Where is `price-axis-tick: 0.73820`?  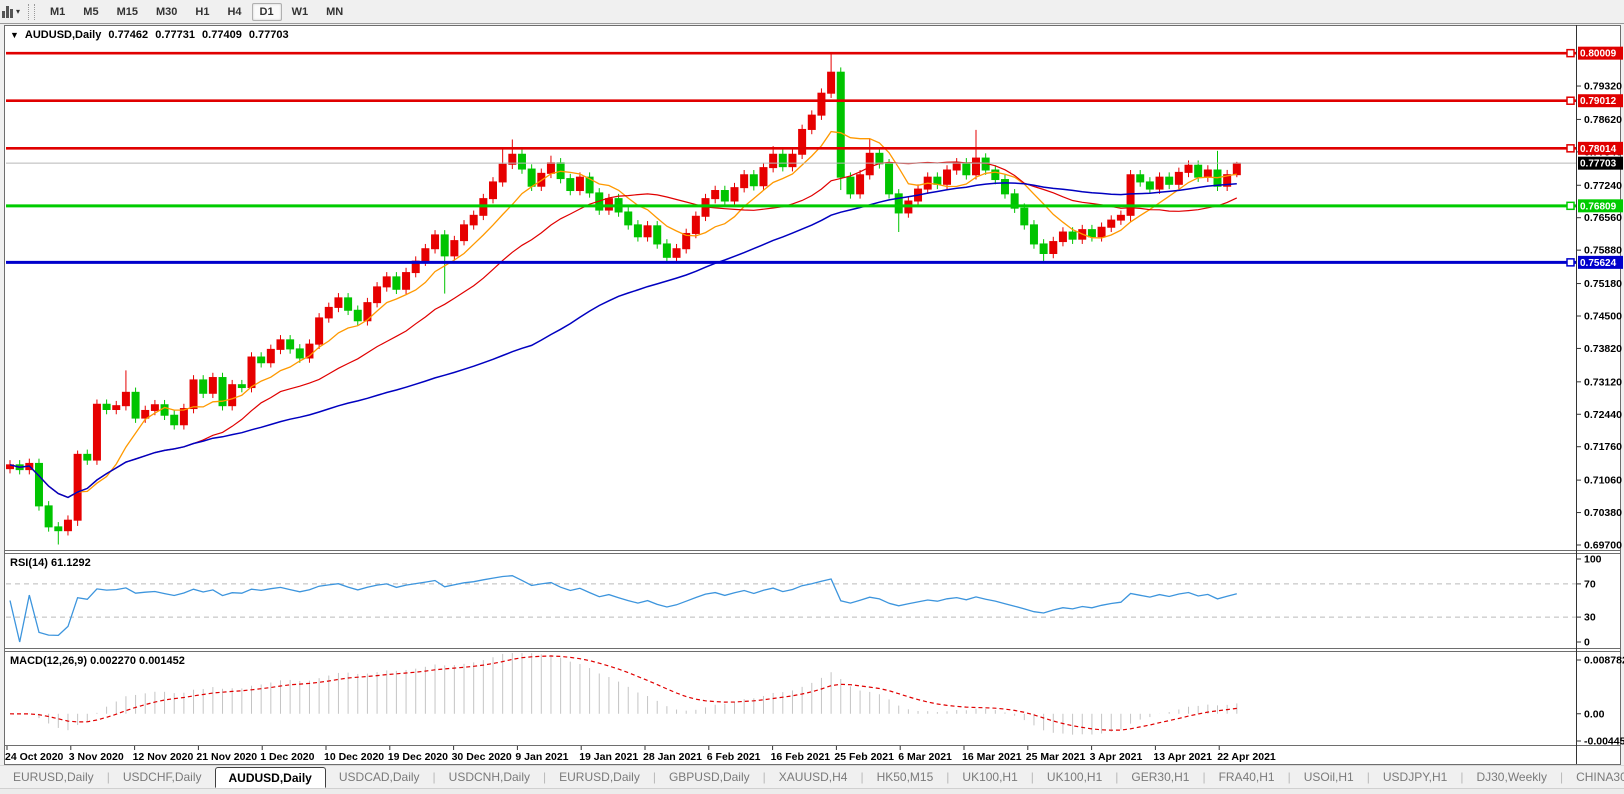
price-axis-tick: 0.73820 is located at coordinates (1603, 349).